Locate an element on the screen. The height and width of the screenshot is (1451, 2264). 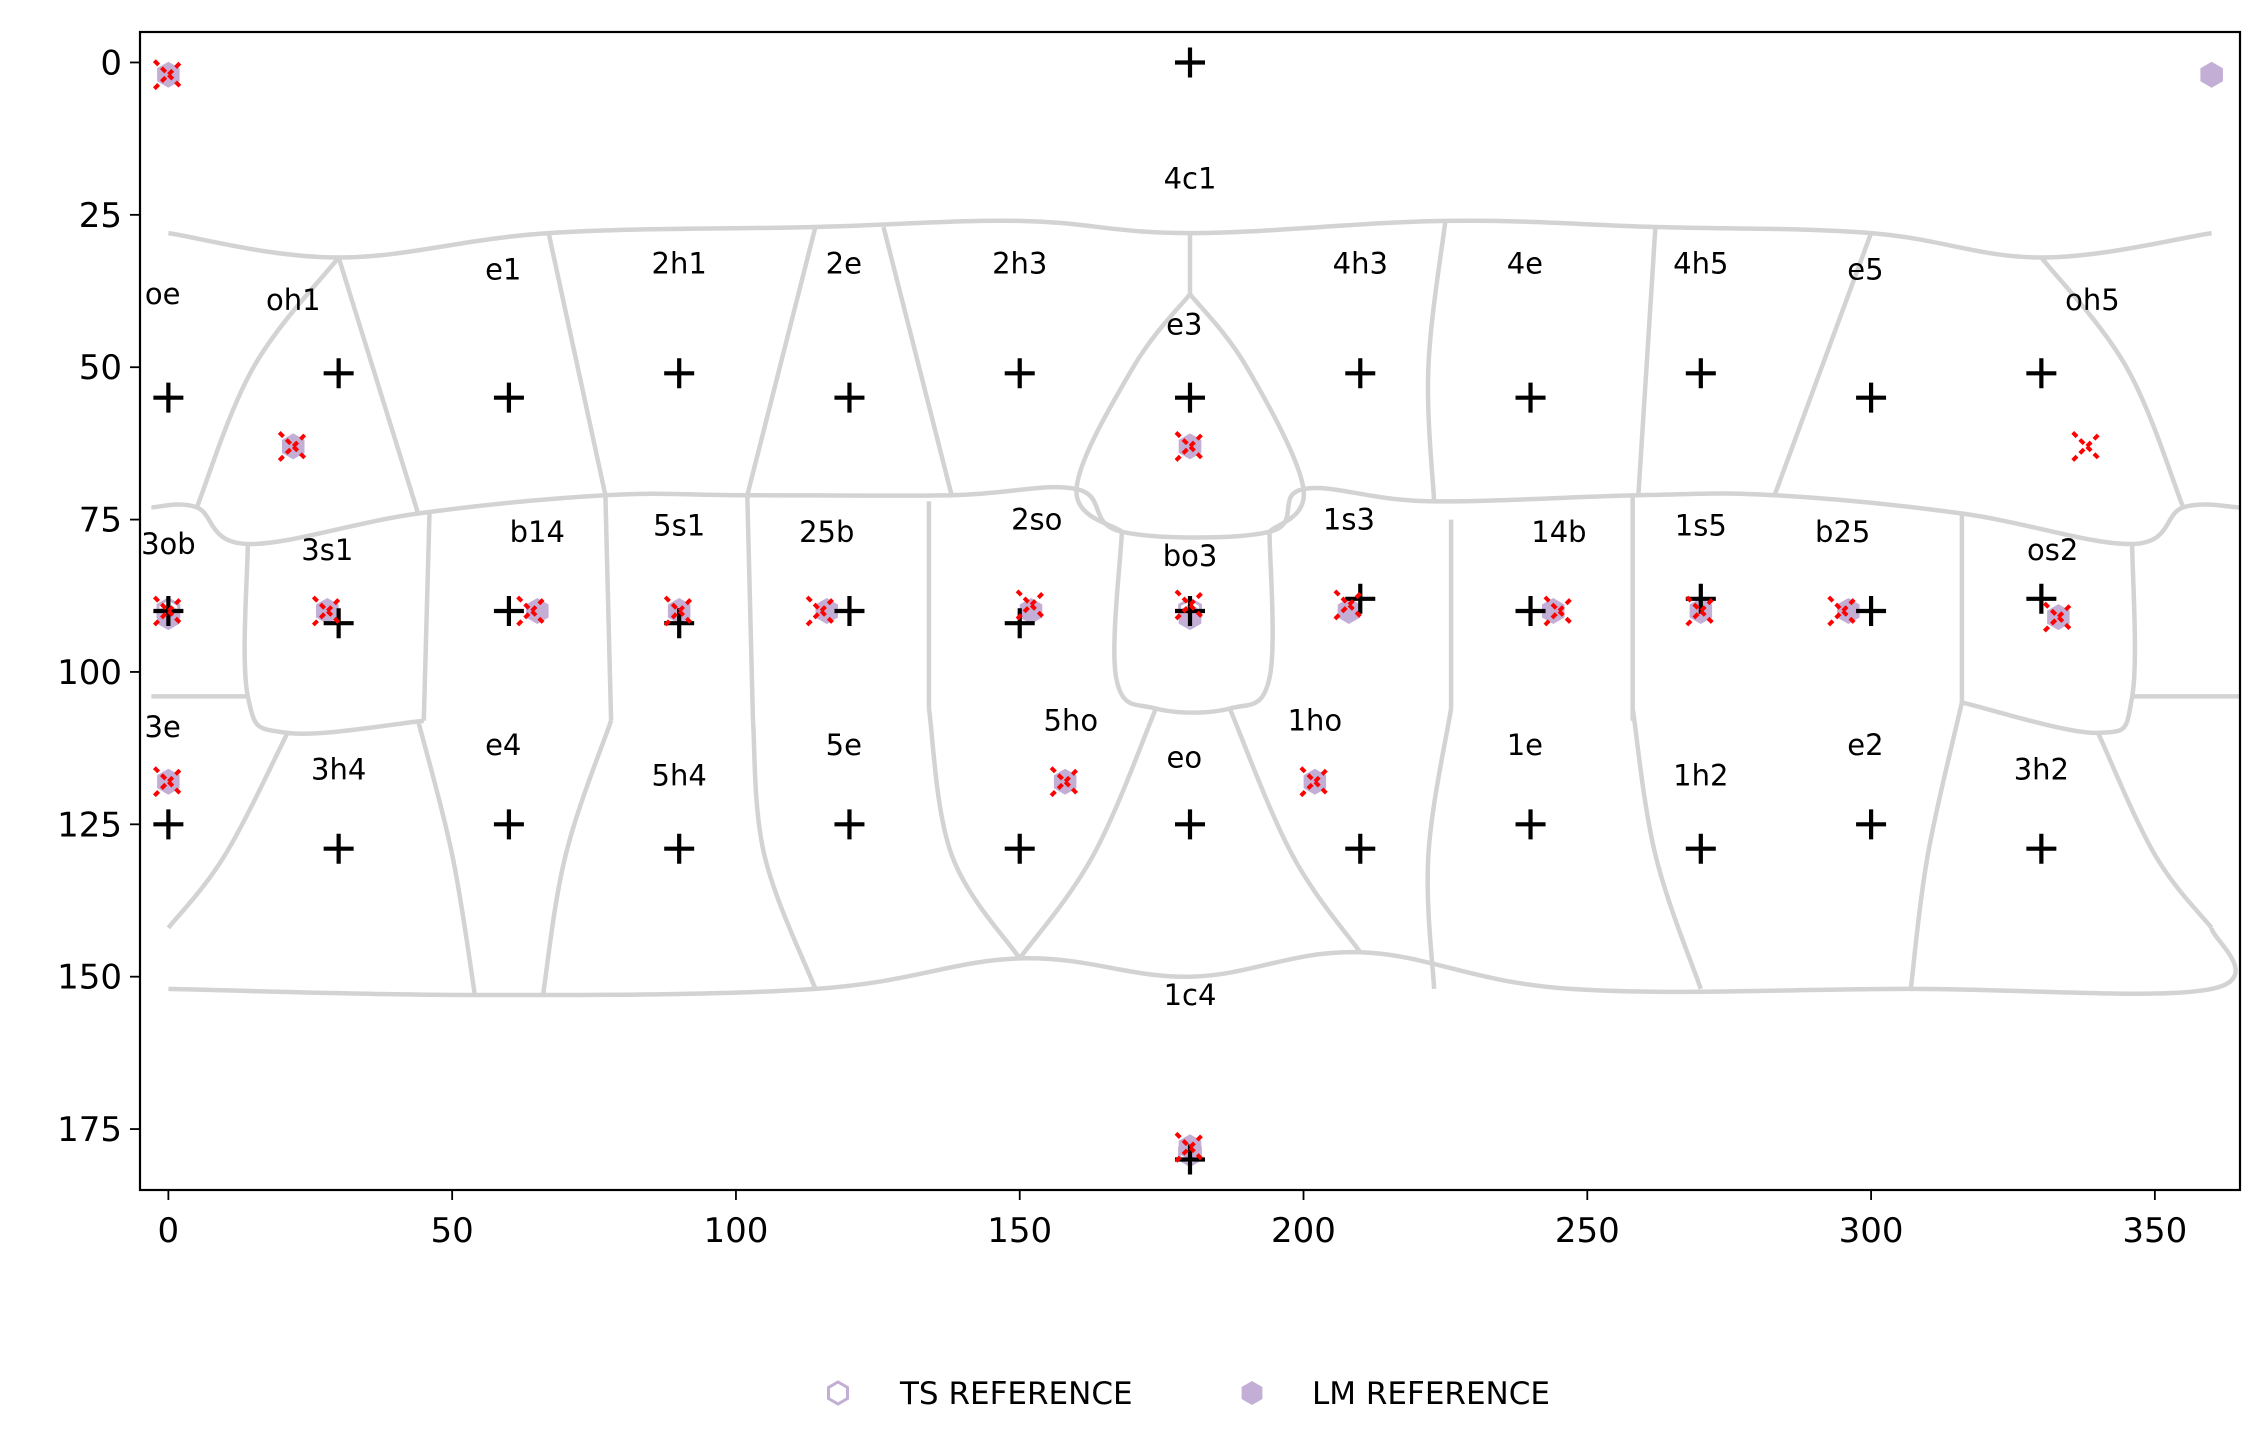
region-label: e5 is located at coordinates (1865, 270).